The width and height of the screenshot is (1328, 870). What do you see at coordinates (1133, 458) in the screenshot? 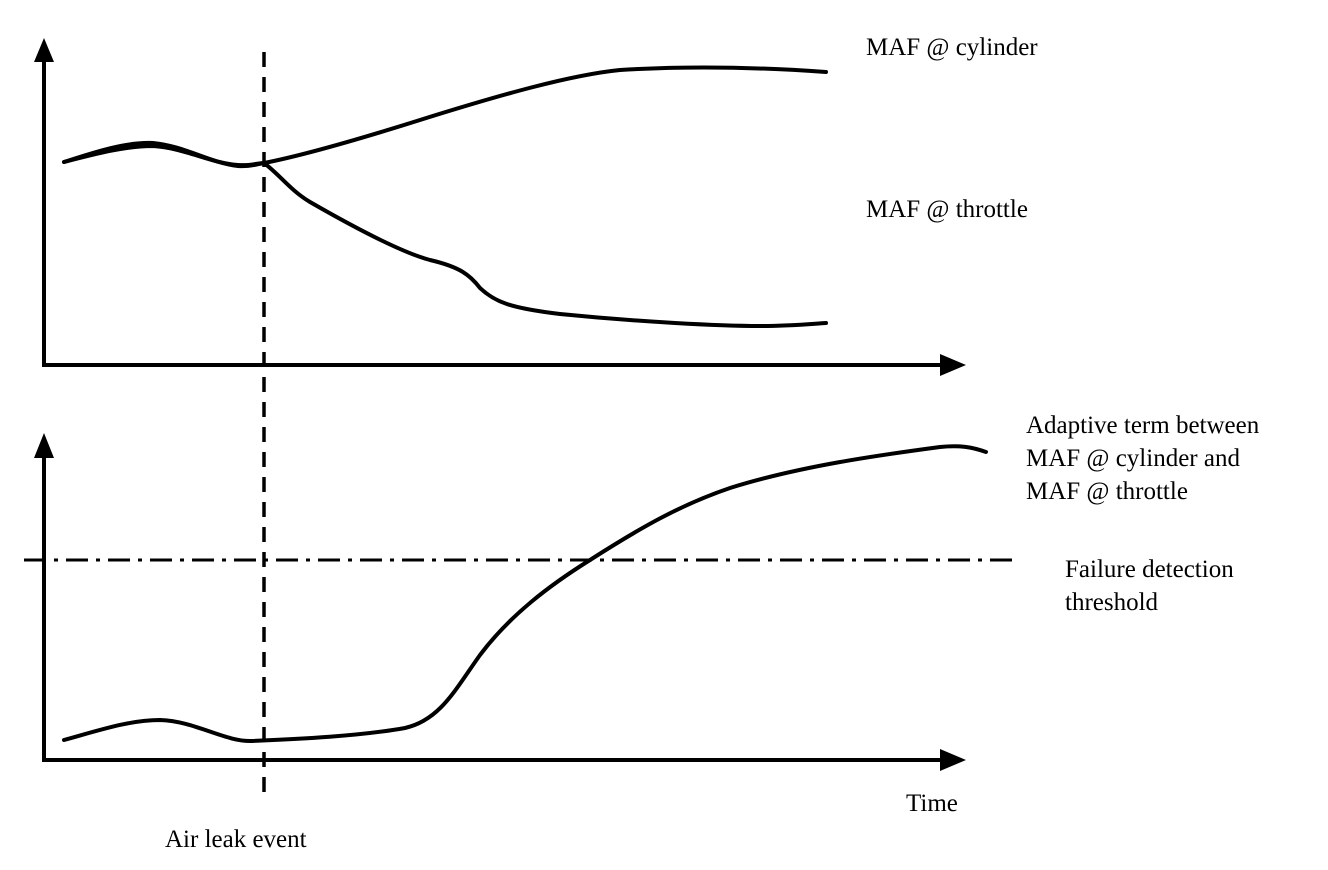
I see `adaptive-term-line-2: MAF @ cylinder and` at bounding box center [1133, 458].